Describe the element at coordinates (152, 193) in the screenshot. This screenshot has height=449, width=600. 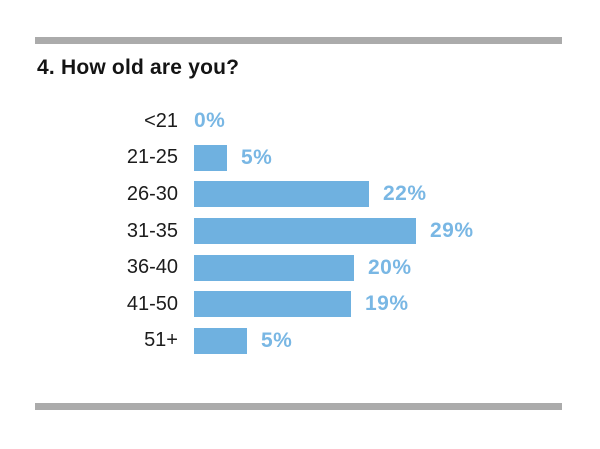
I see `category-label: 26-30` at that location.